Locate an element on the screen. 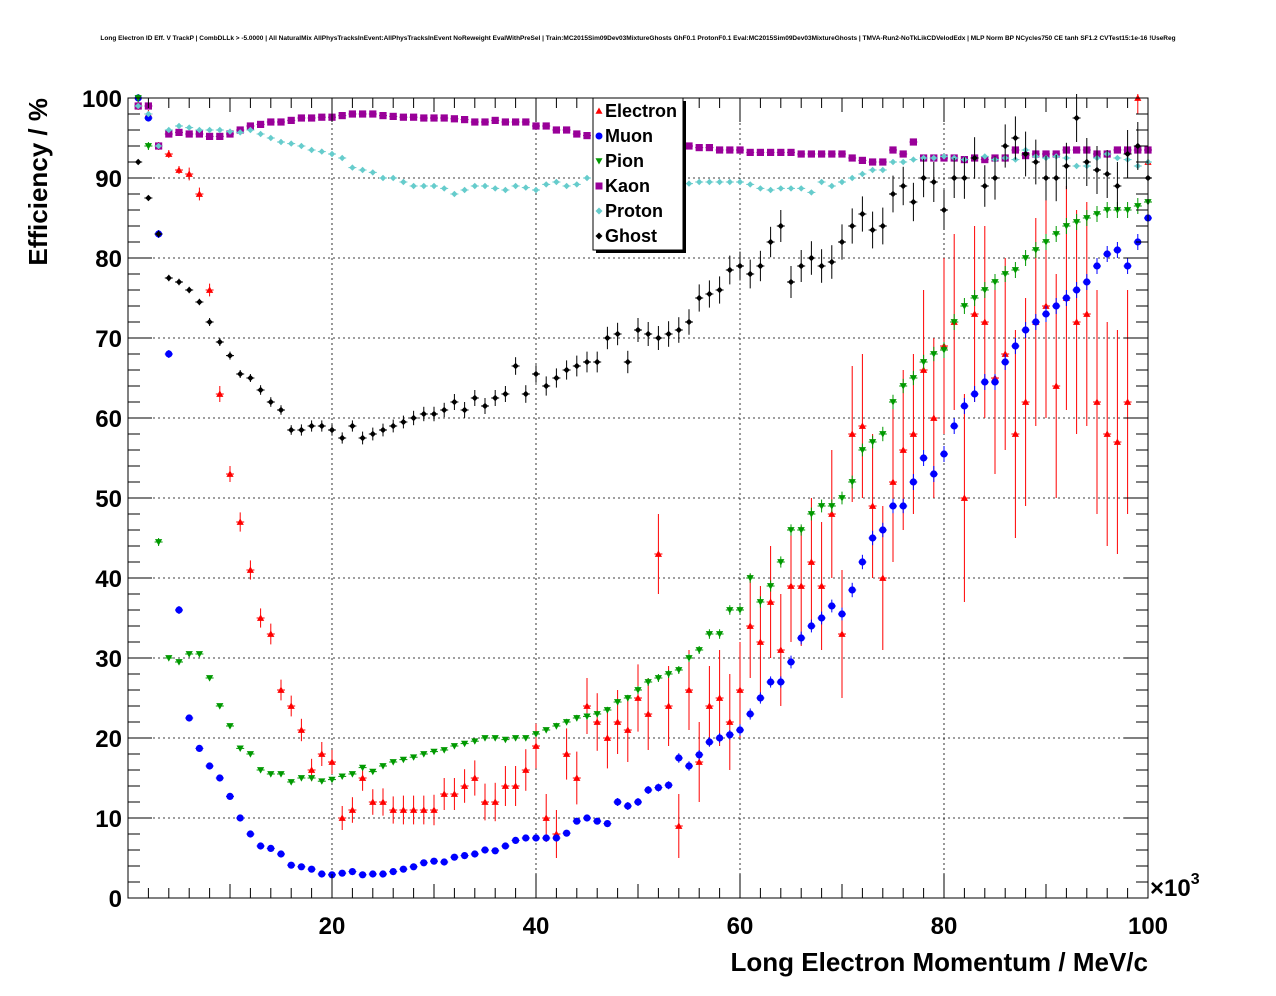 This screenshot has height=996, width=1276. y-tick-label: 50 is located at coordinates (108, 499).